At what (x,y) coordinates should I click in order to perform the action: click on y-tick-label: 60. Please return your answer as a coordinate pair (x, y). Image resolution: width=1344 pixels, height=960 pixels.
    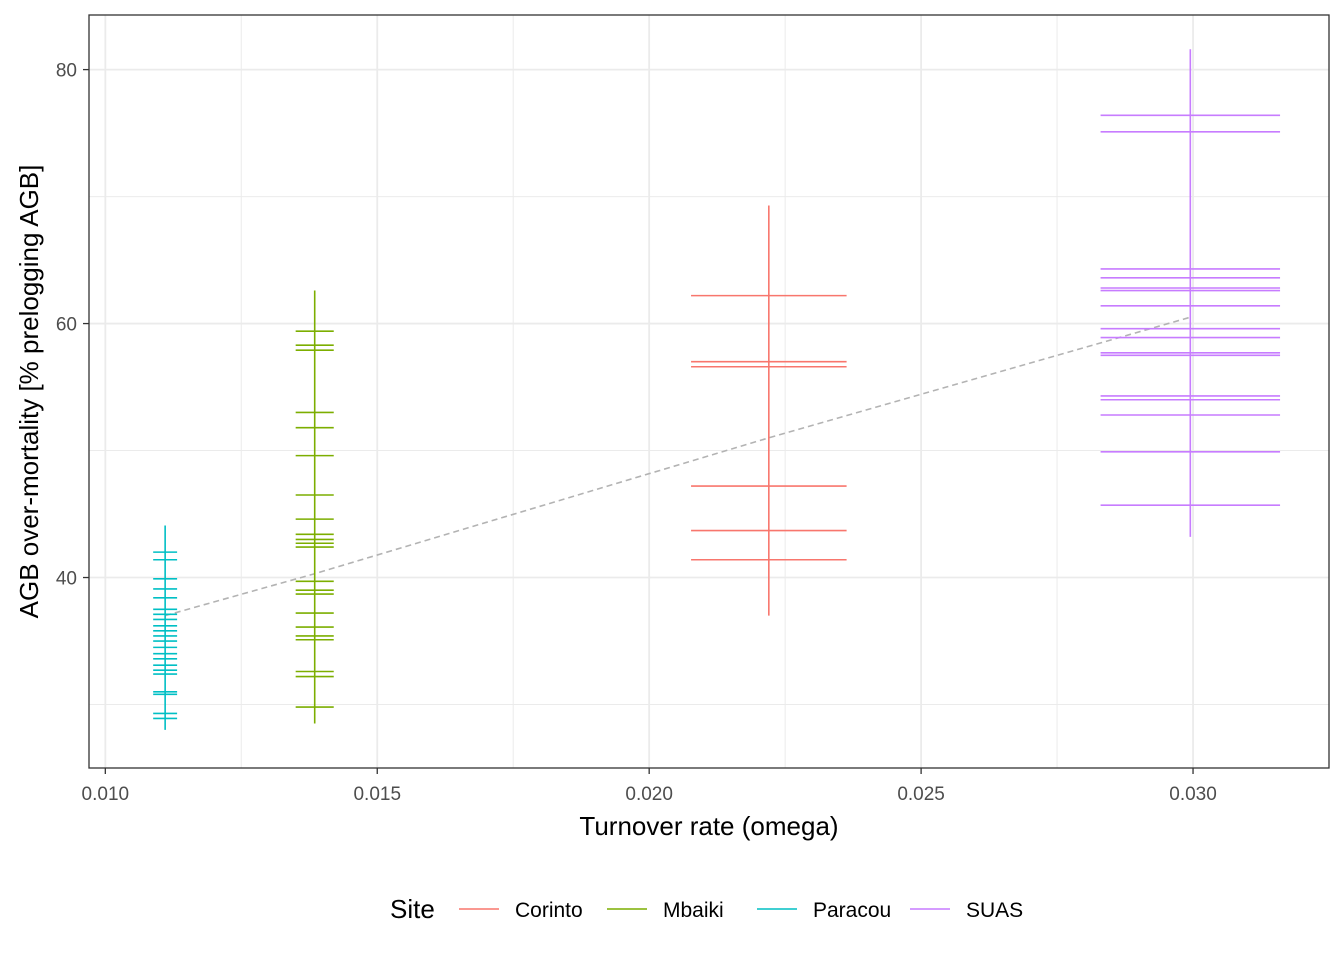
    Looking at the image, I should click on (66, 325).